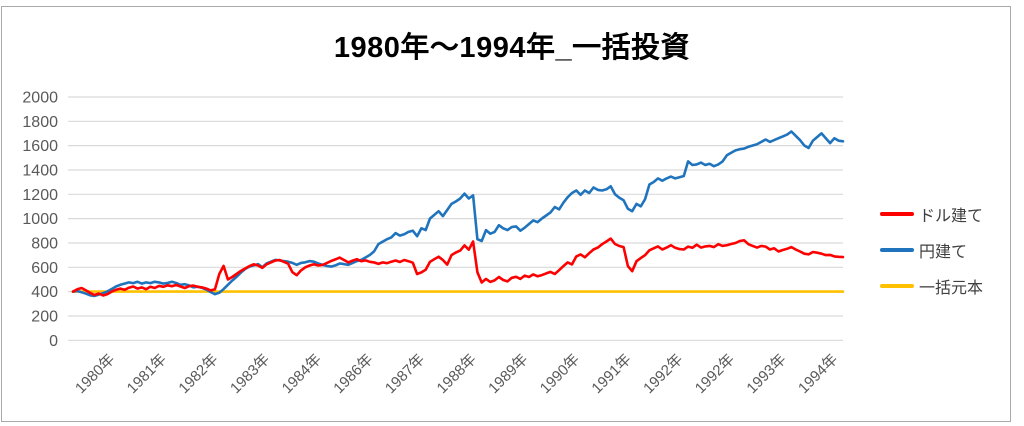 The width and height of the screenshot is (1024, 426). What do you see at coordinates (508, 374) in the screenshot?
I see `x-axis-label: 1989年` at bounding box center [508, 374].